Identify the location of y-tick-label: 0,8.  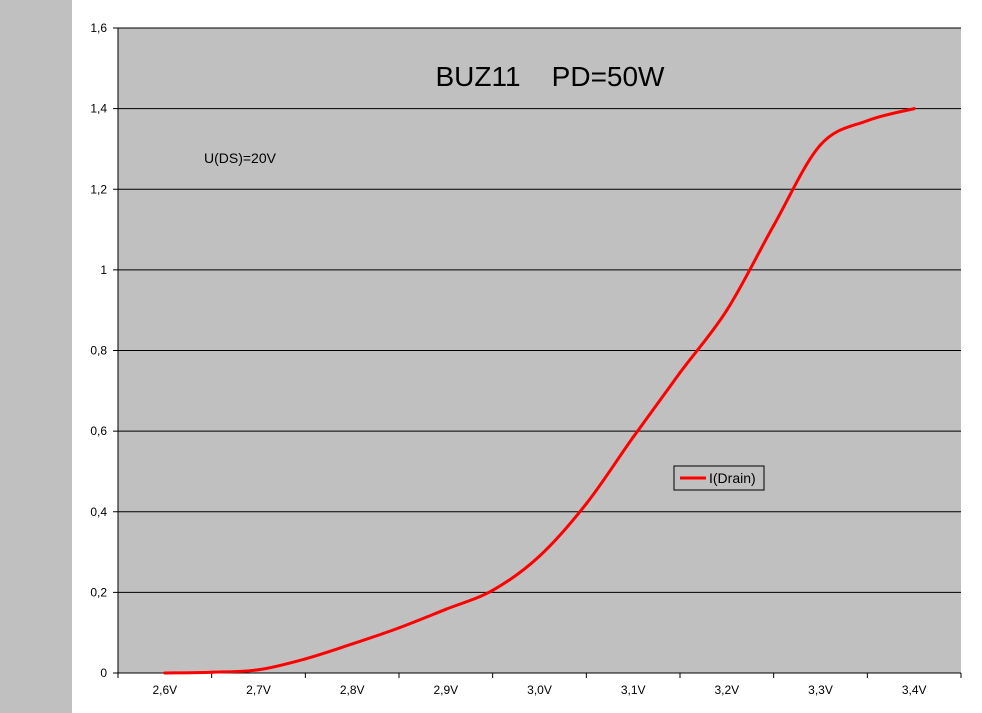
(98, 351).